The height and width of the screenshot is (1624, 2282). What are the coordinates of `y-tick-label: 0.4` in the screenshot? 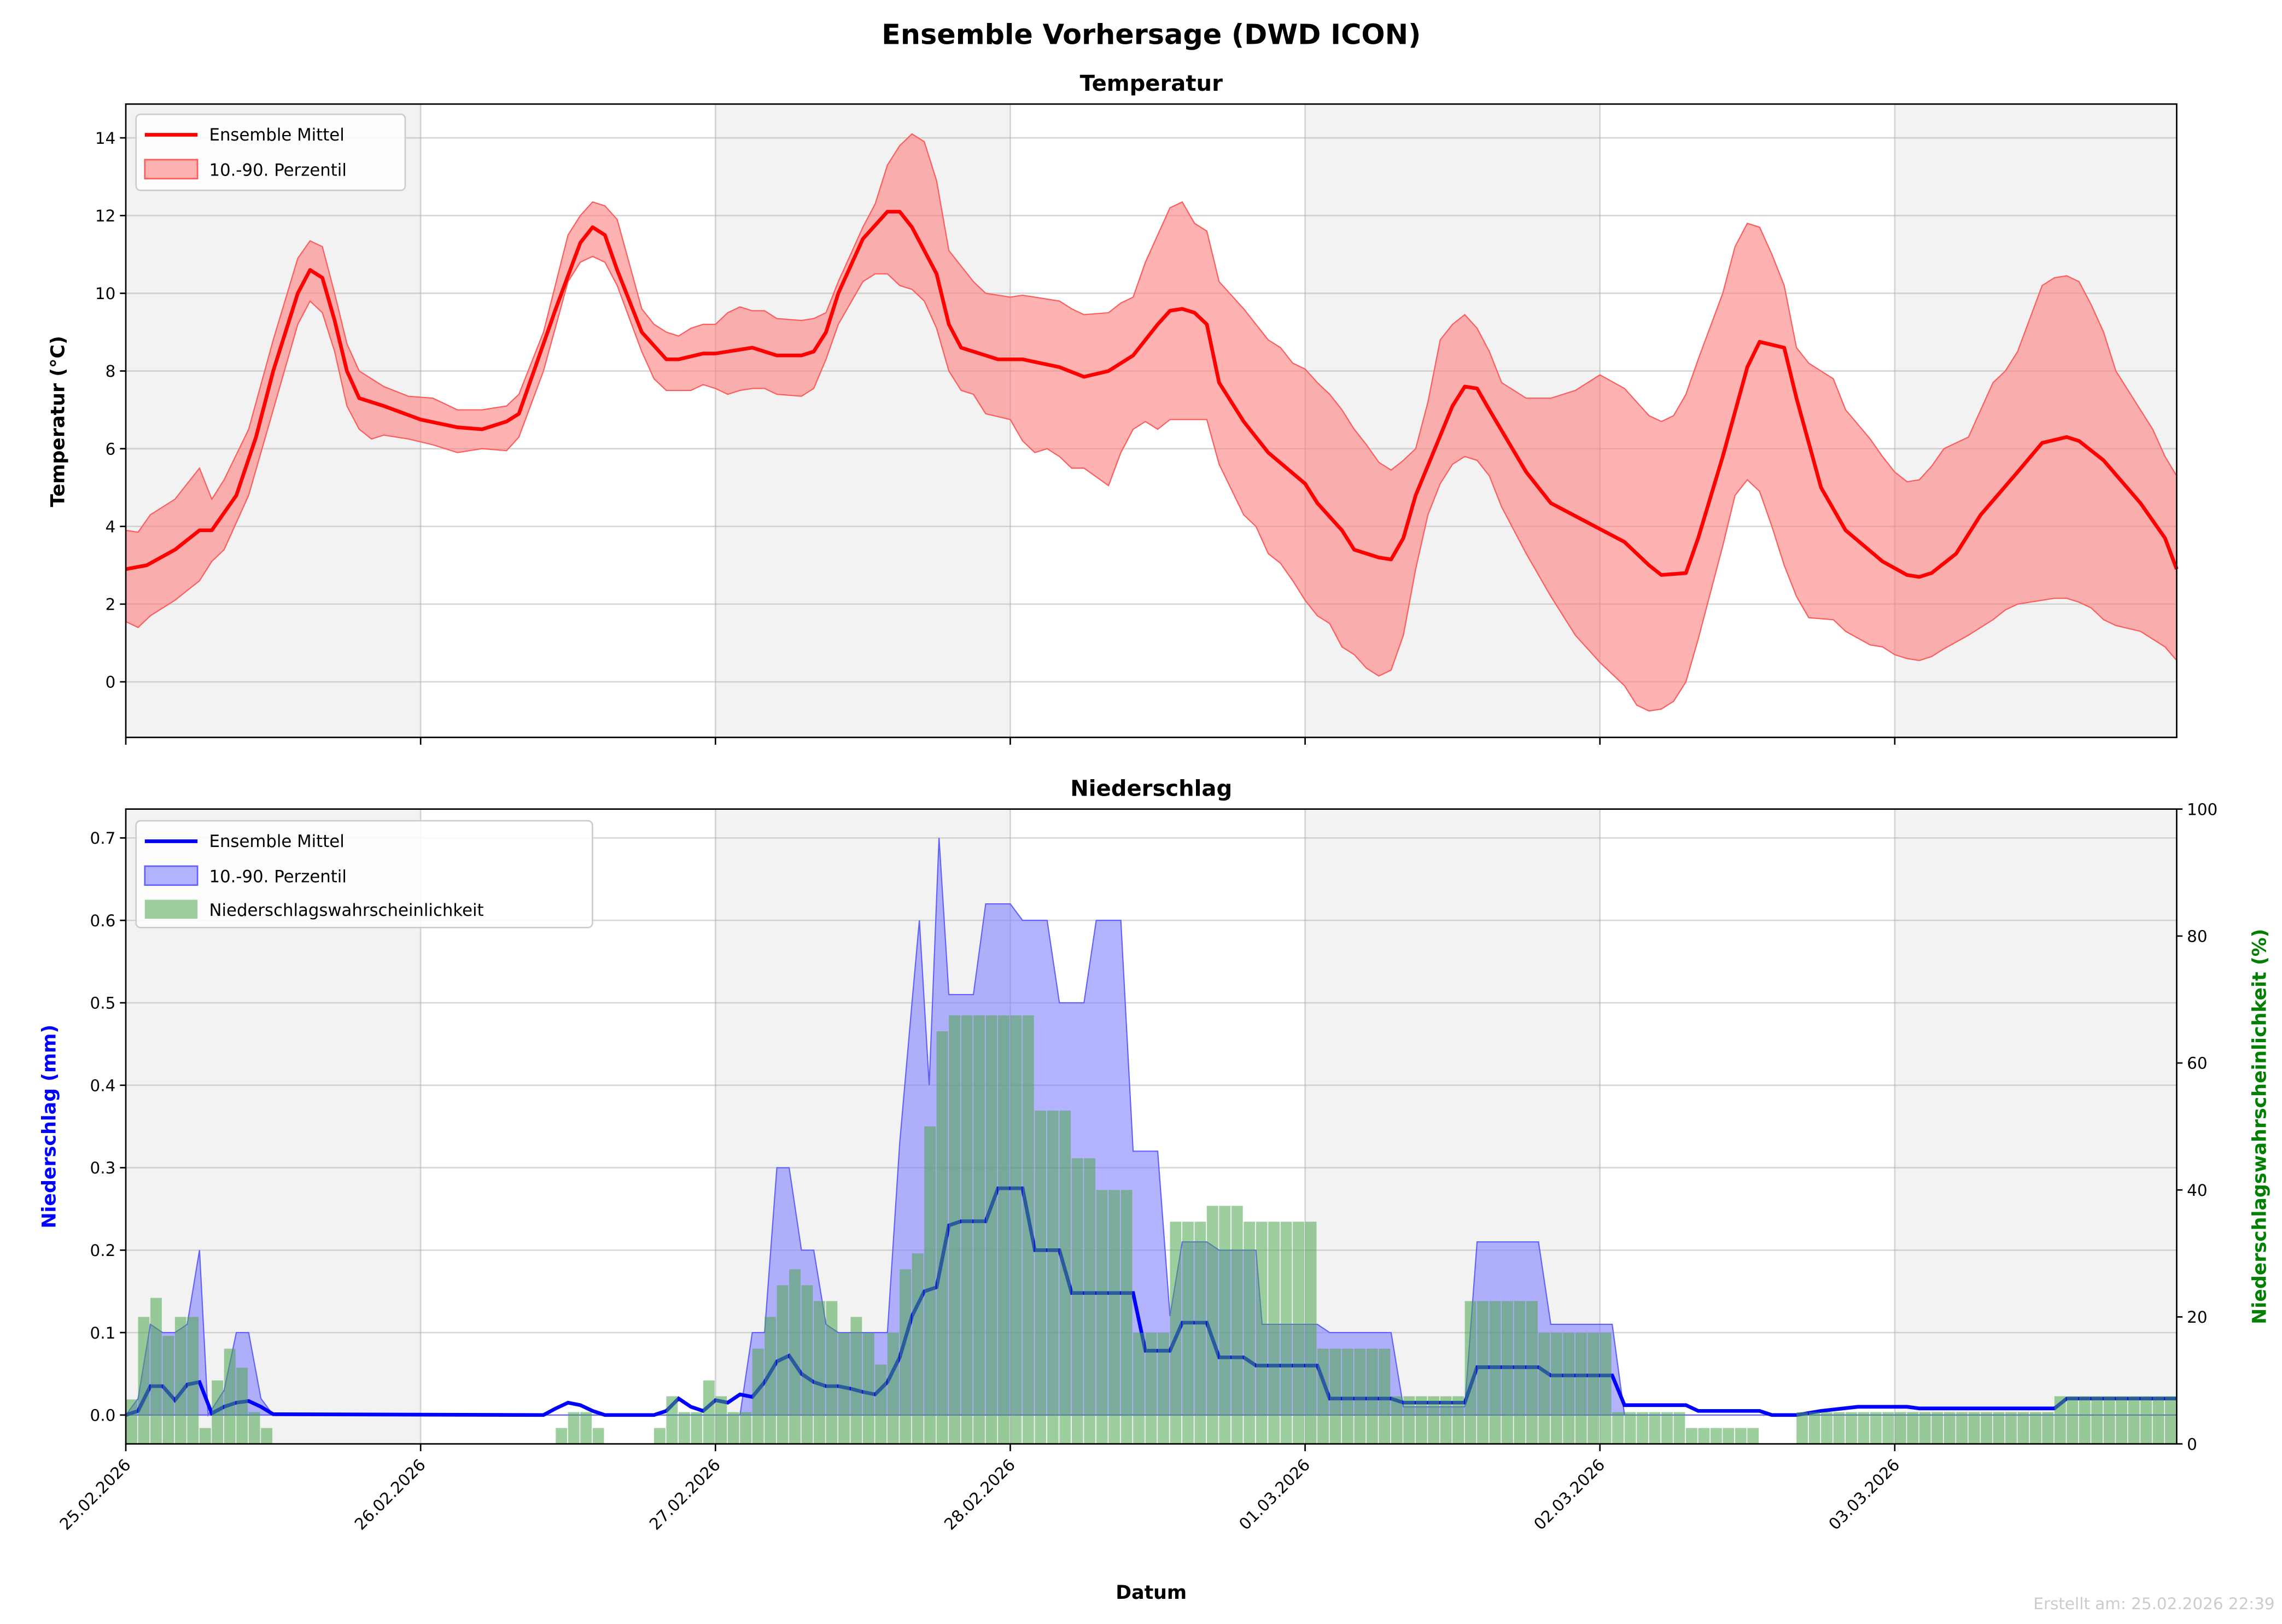 It's located at (103, 1085).